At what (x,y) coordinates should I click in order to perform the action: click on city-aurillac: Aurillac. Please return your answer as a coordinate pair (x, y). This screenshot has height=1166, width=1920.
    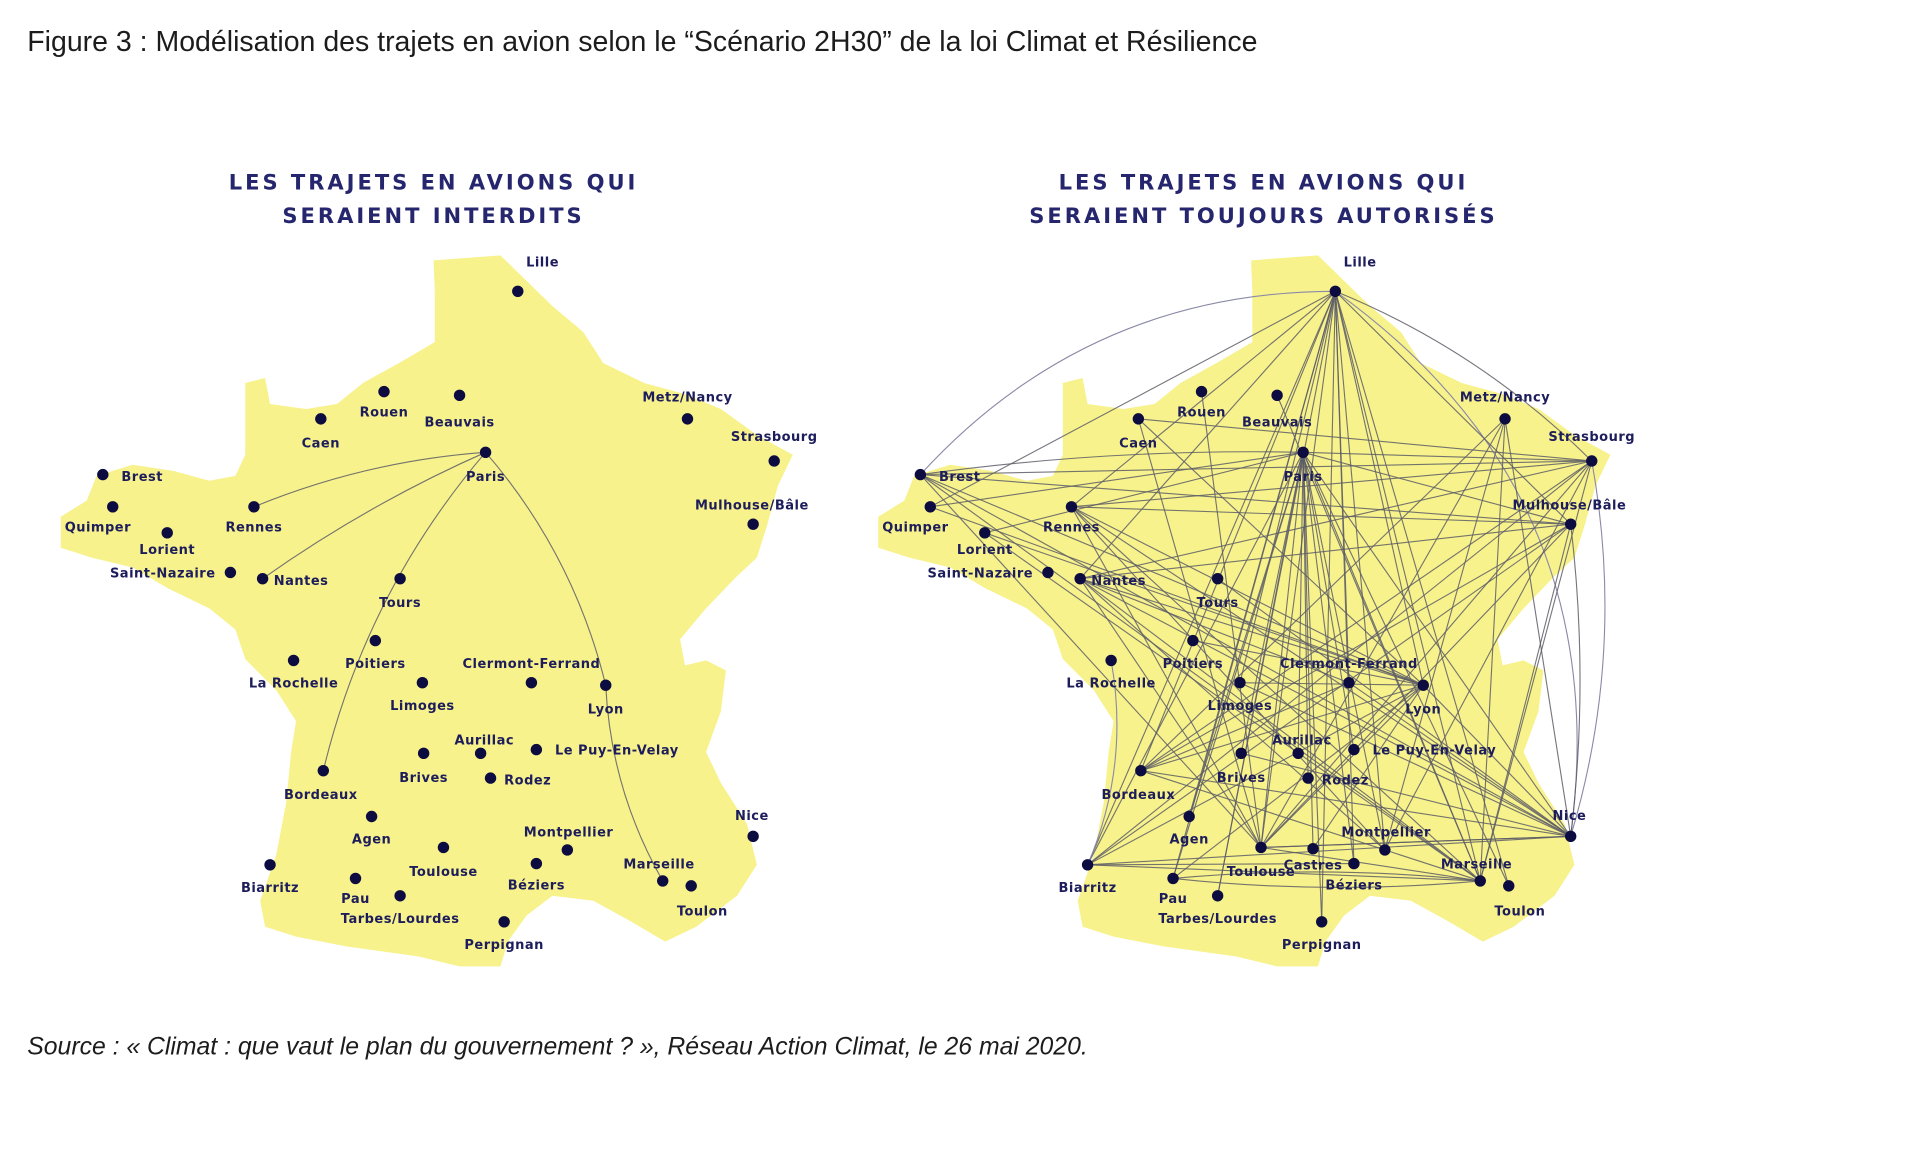
    Looking at the image, I should click on (1302, 747).